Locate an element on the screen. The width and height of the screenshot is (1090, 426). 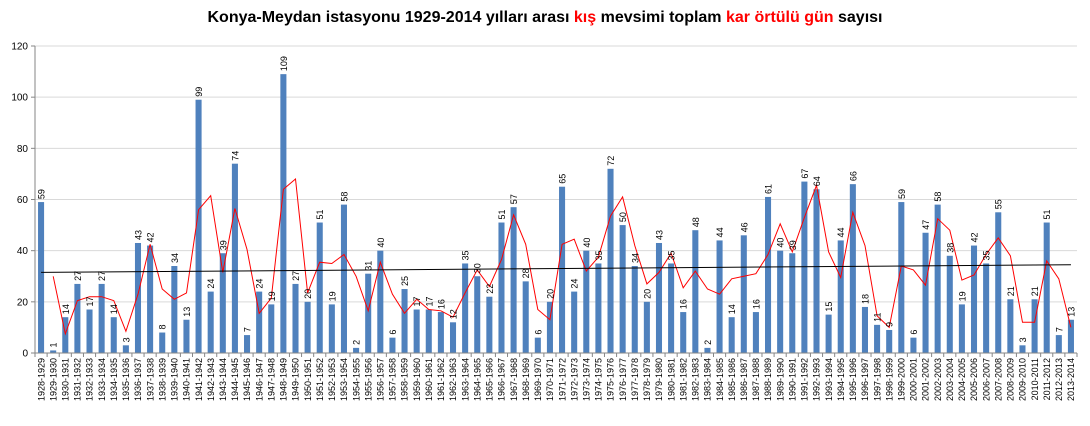
x-tick-label: 1950-1951 is located at coordinates (308, 379).